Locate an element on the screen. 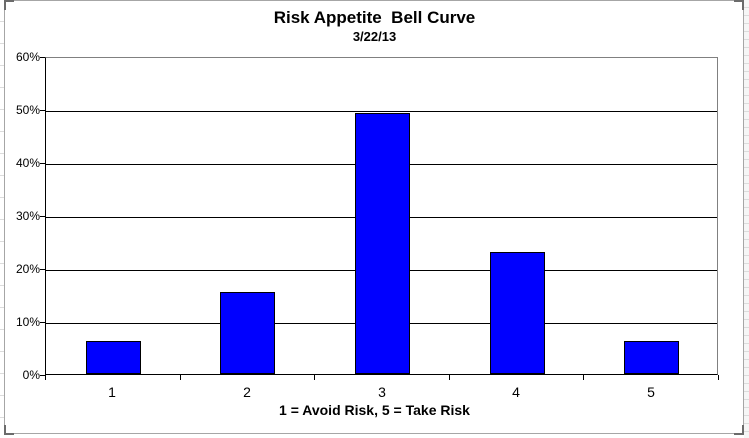  y-axis-label: 50% is located at coordinates (27, 110).